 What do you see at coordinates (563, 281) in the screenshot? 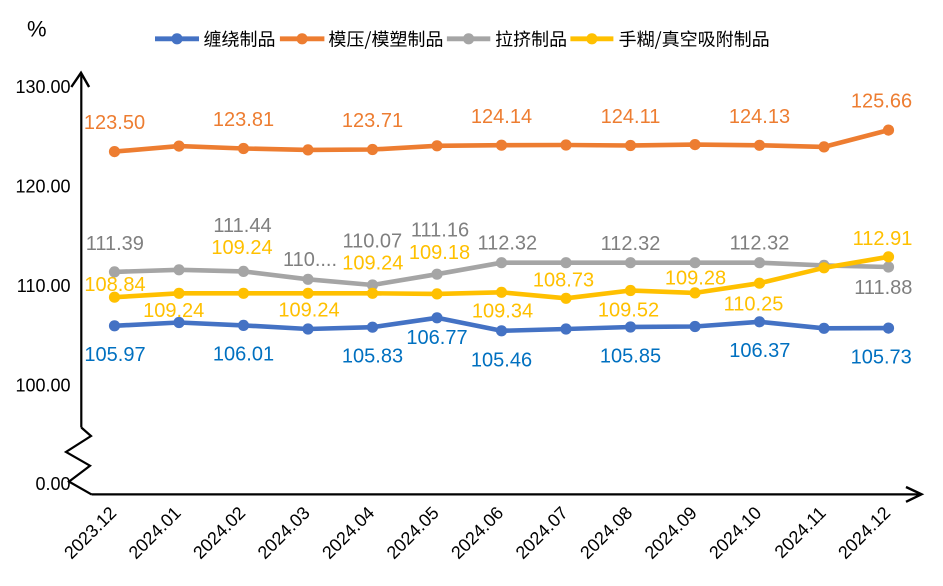
I see `svg-text: 108.73` at bounding box center [563, 281].